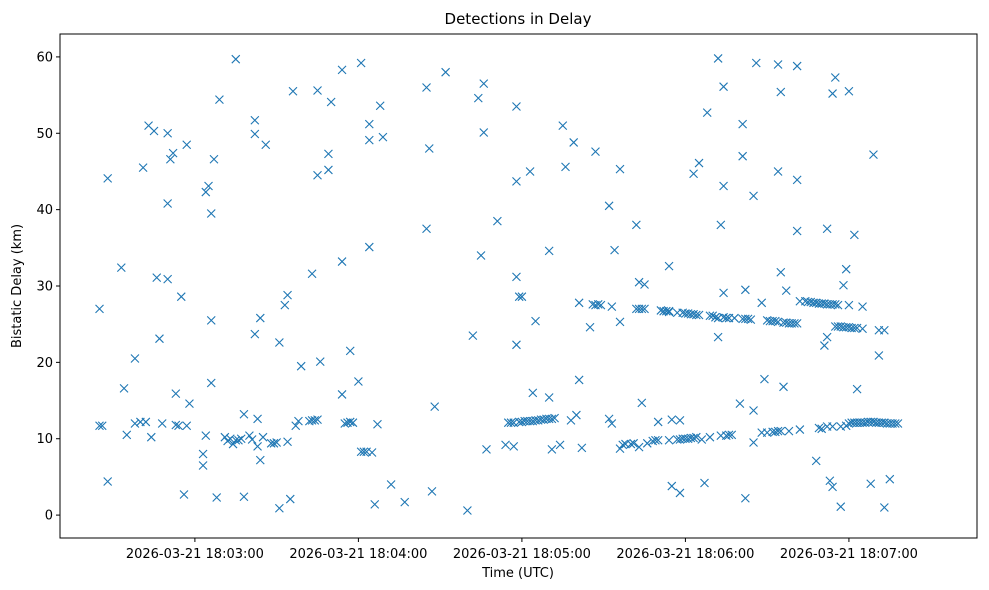 The width and height of the screenshot is (989, 590). I want to click on x-tick-label: 2026-03-21 18:07:00, so click(849, 554).